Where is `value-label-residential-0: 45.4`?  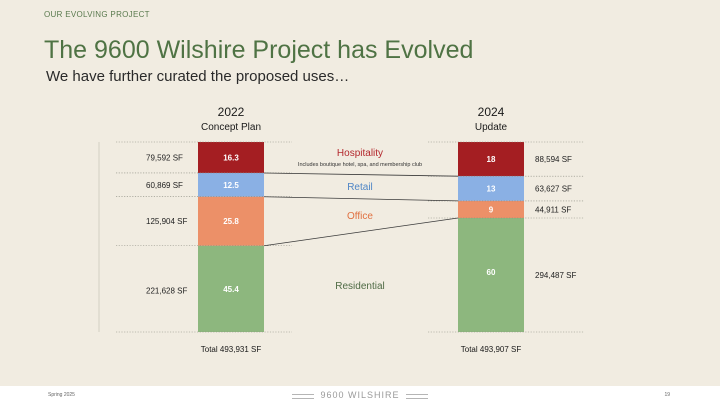 value-label-residential-0: 45.4 is located at coordinates (231, 289).